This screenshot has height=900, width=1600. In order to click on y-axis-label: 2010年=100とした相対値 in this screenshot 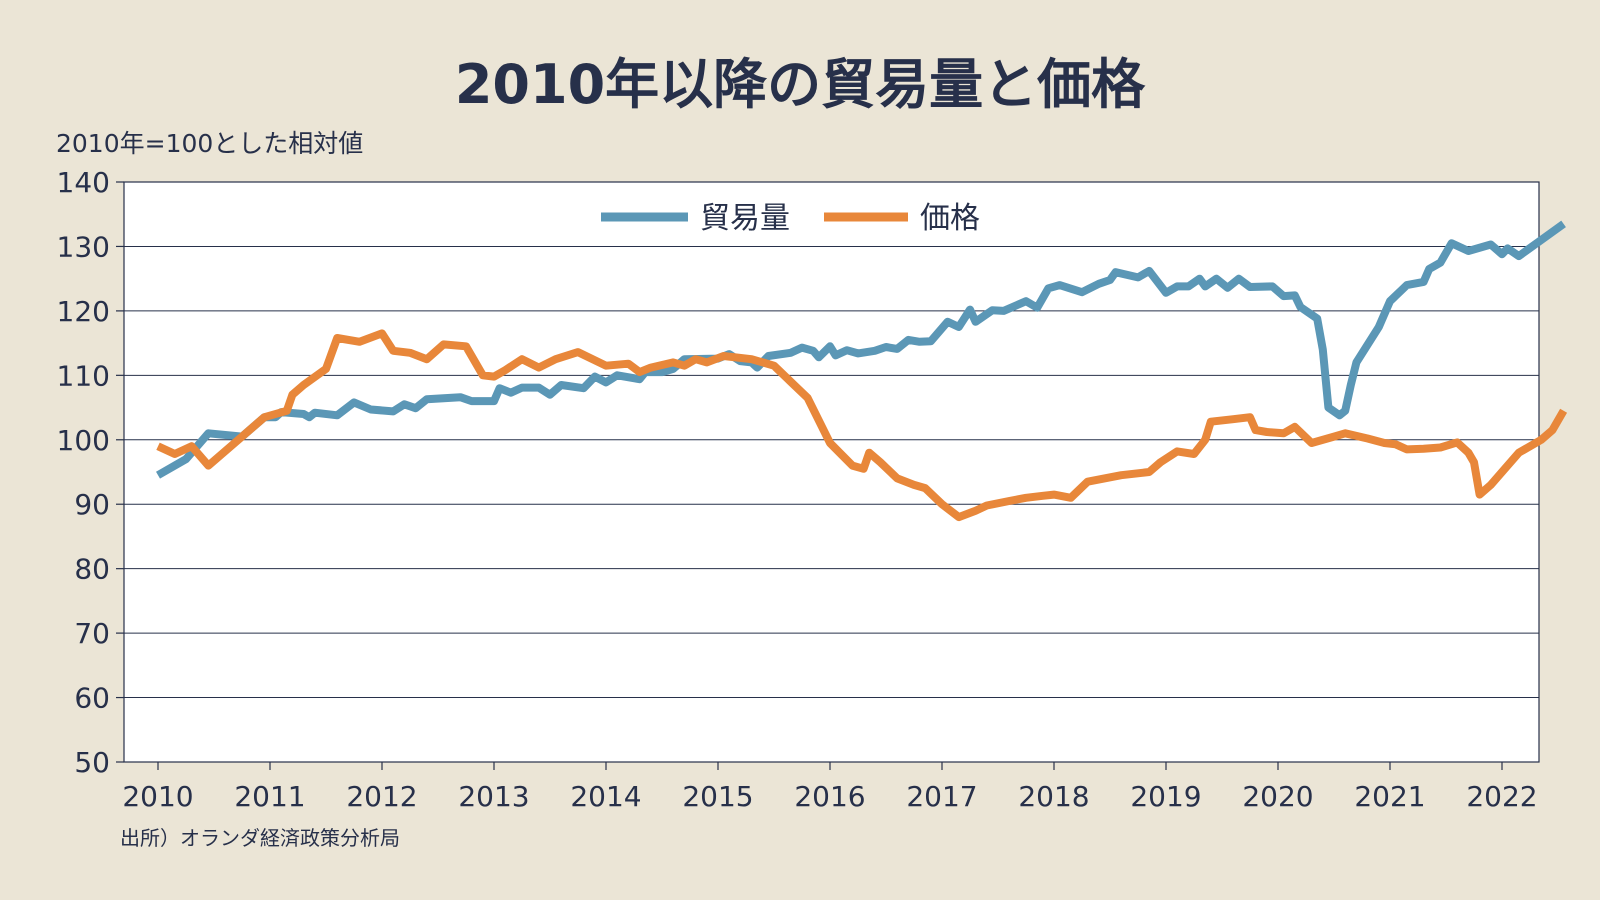, I will do `click(210, 143)`.